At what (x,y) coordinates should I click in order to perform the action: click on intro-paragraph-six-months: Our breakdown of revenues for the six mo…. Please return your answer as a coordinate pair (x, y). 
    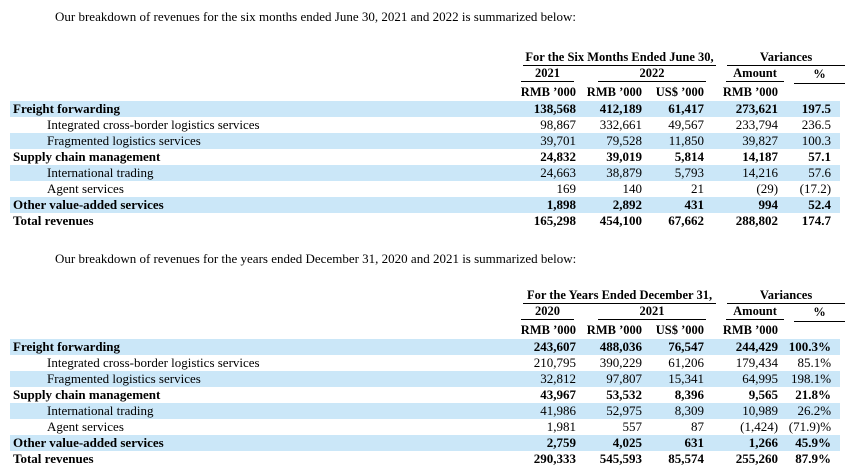
    Looking at the image, I should click on (315, 16).